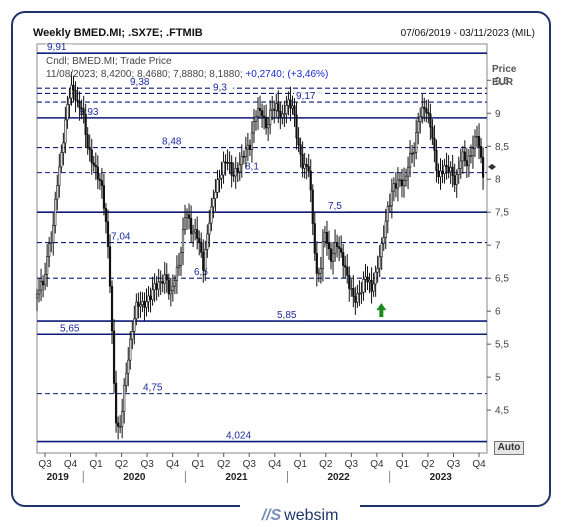  What do you see at coordinates (287, 315) in the screenshot?
I see `level-label: 5,85` at bounding box center [287, 315].